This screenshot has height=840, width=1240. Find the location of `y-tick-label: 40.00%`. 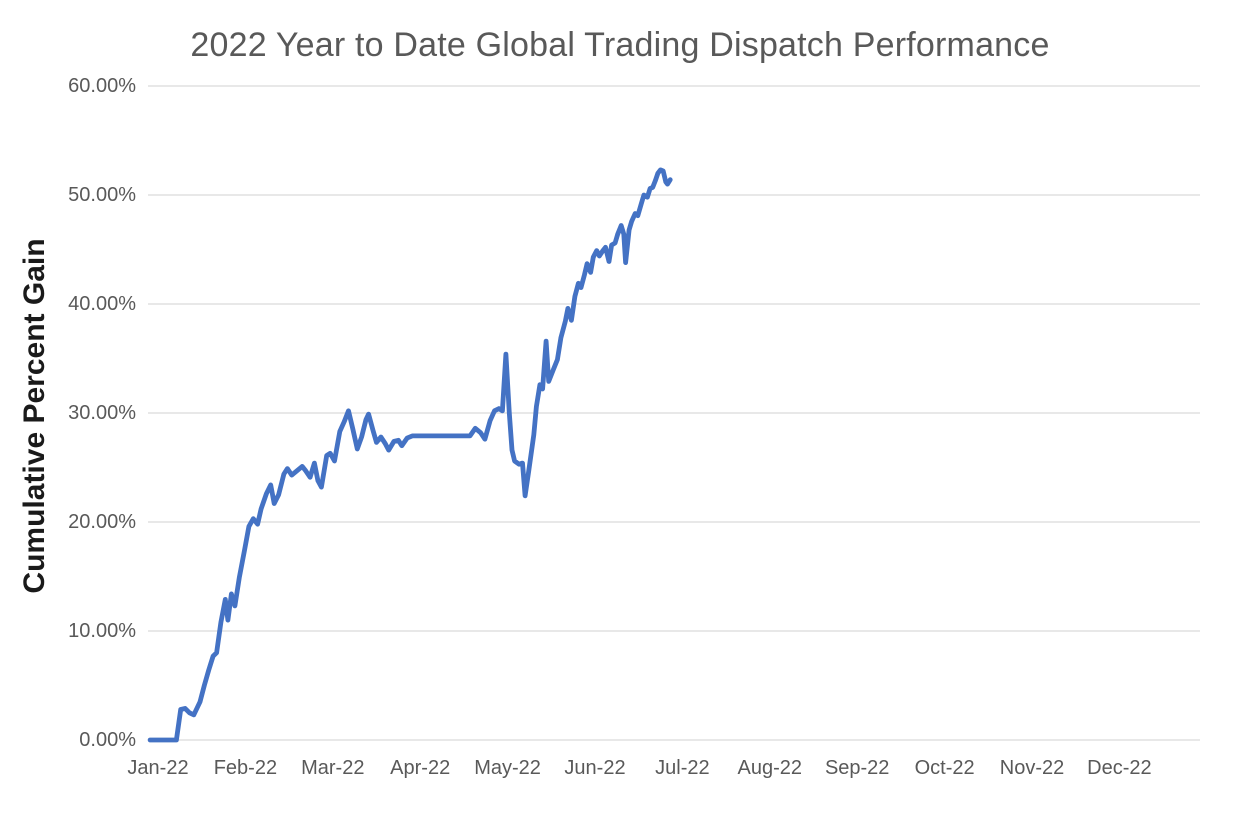

y-tick-label: 40.00% is located at coordinates (102, 304).